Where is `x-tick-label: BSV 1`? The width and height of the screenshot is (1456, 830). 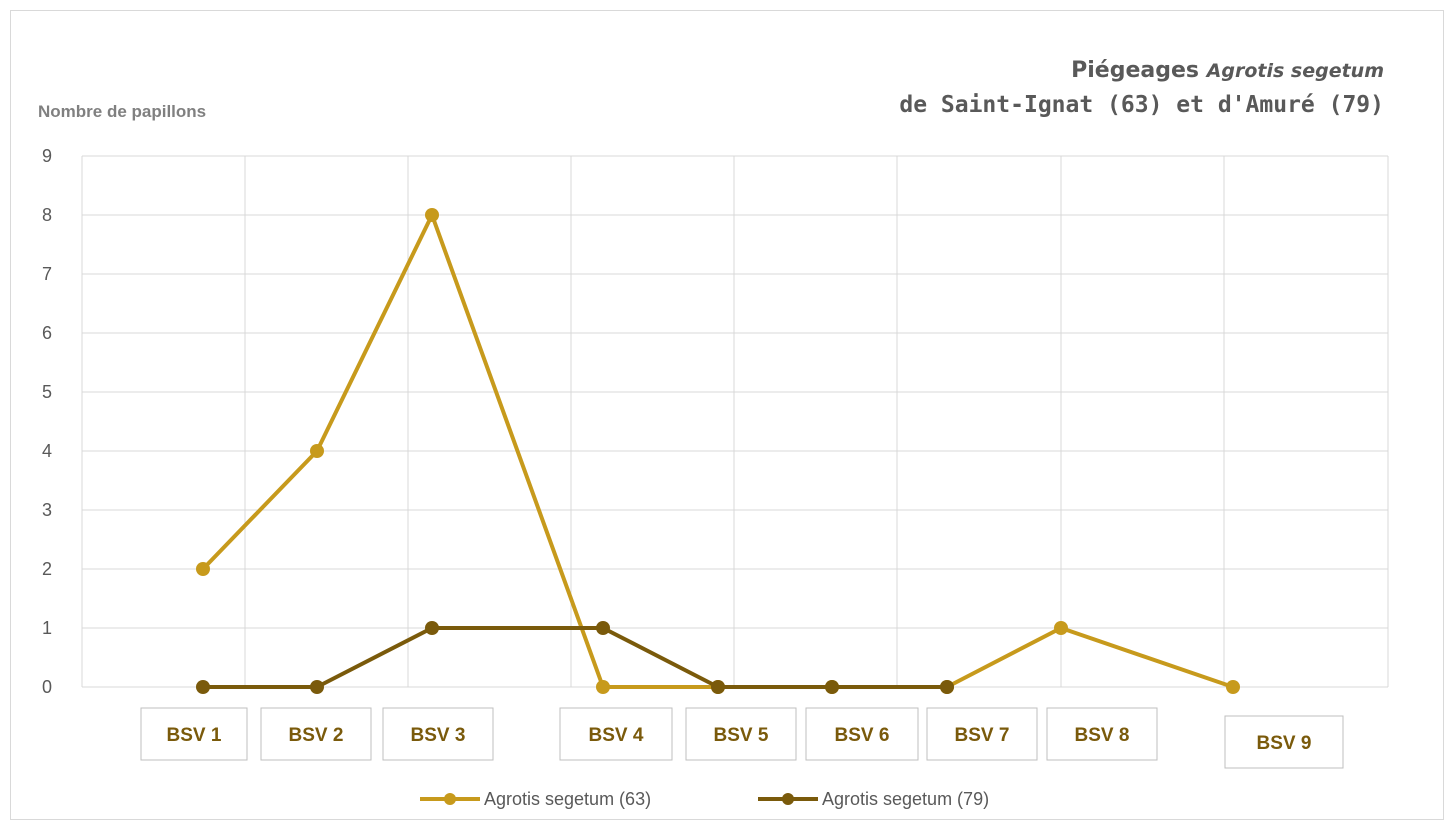
x-tick-label: BSV 1 is located at coordinates (194, 735).